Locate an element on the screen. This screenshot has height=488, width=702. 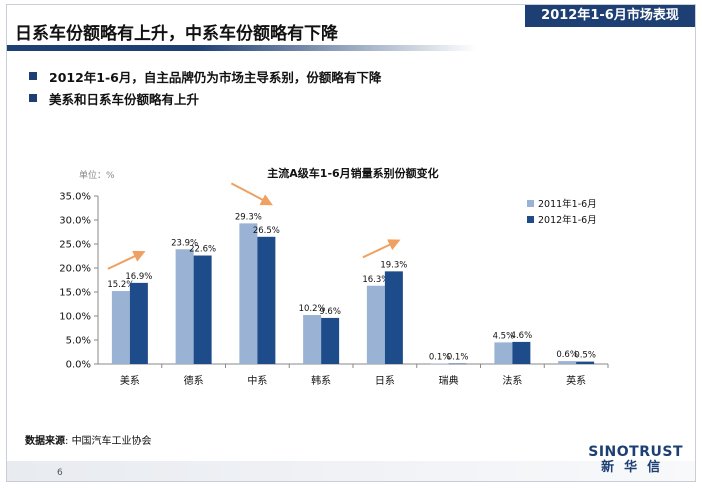
data-label: 26.5% is located at coordinates (266, 231).